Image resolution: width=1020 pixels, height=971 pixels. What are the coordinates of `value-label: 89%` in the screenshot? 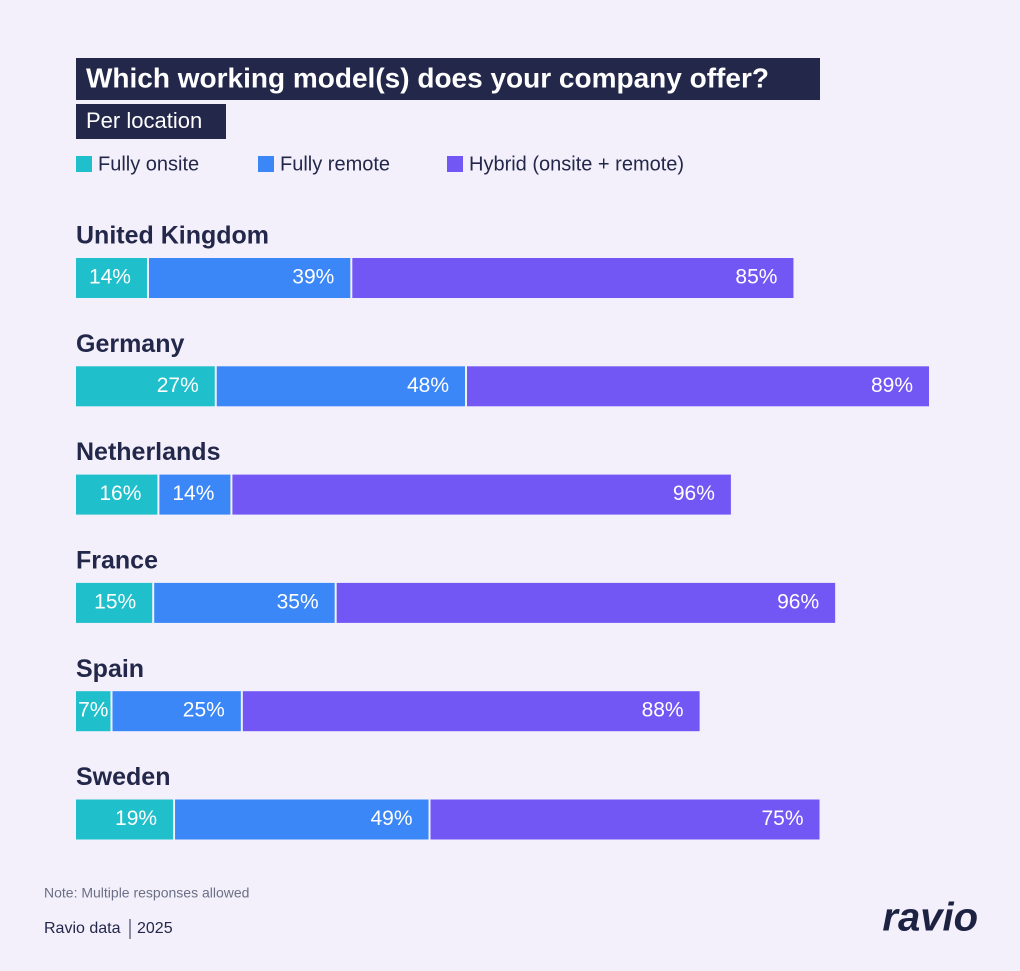 It's located at (892, 385).